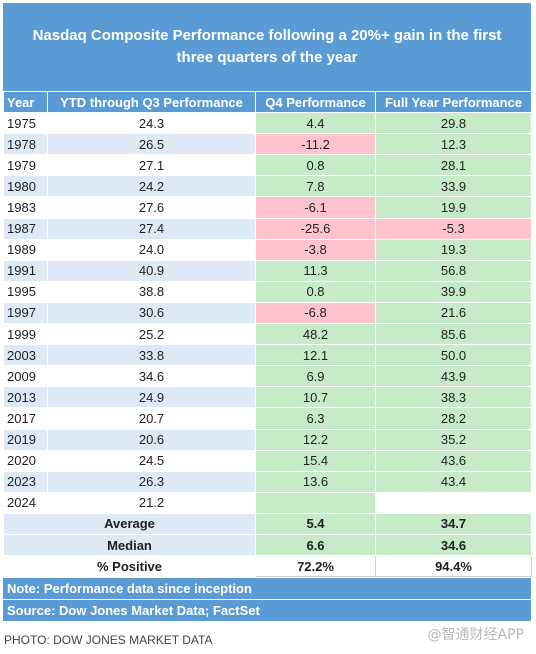 Image resolution: width=536 pixels, height=654 pixels. What do you see at coordinates (267, 249) in the screenshot?
I see `table-row: 1989 24.0 -3.8 19.3` at bounding box center [267, 249].